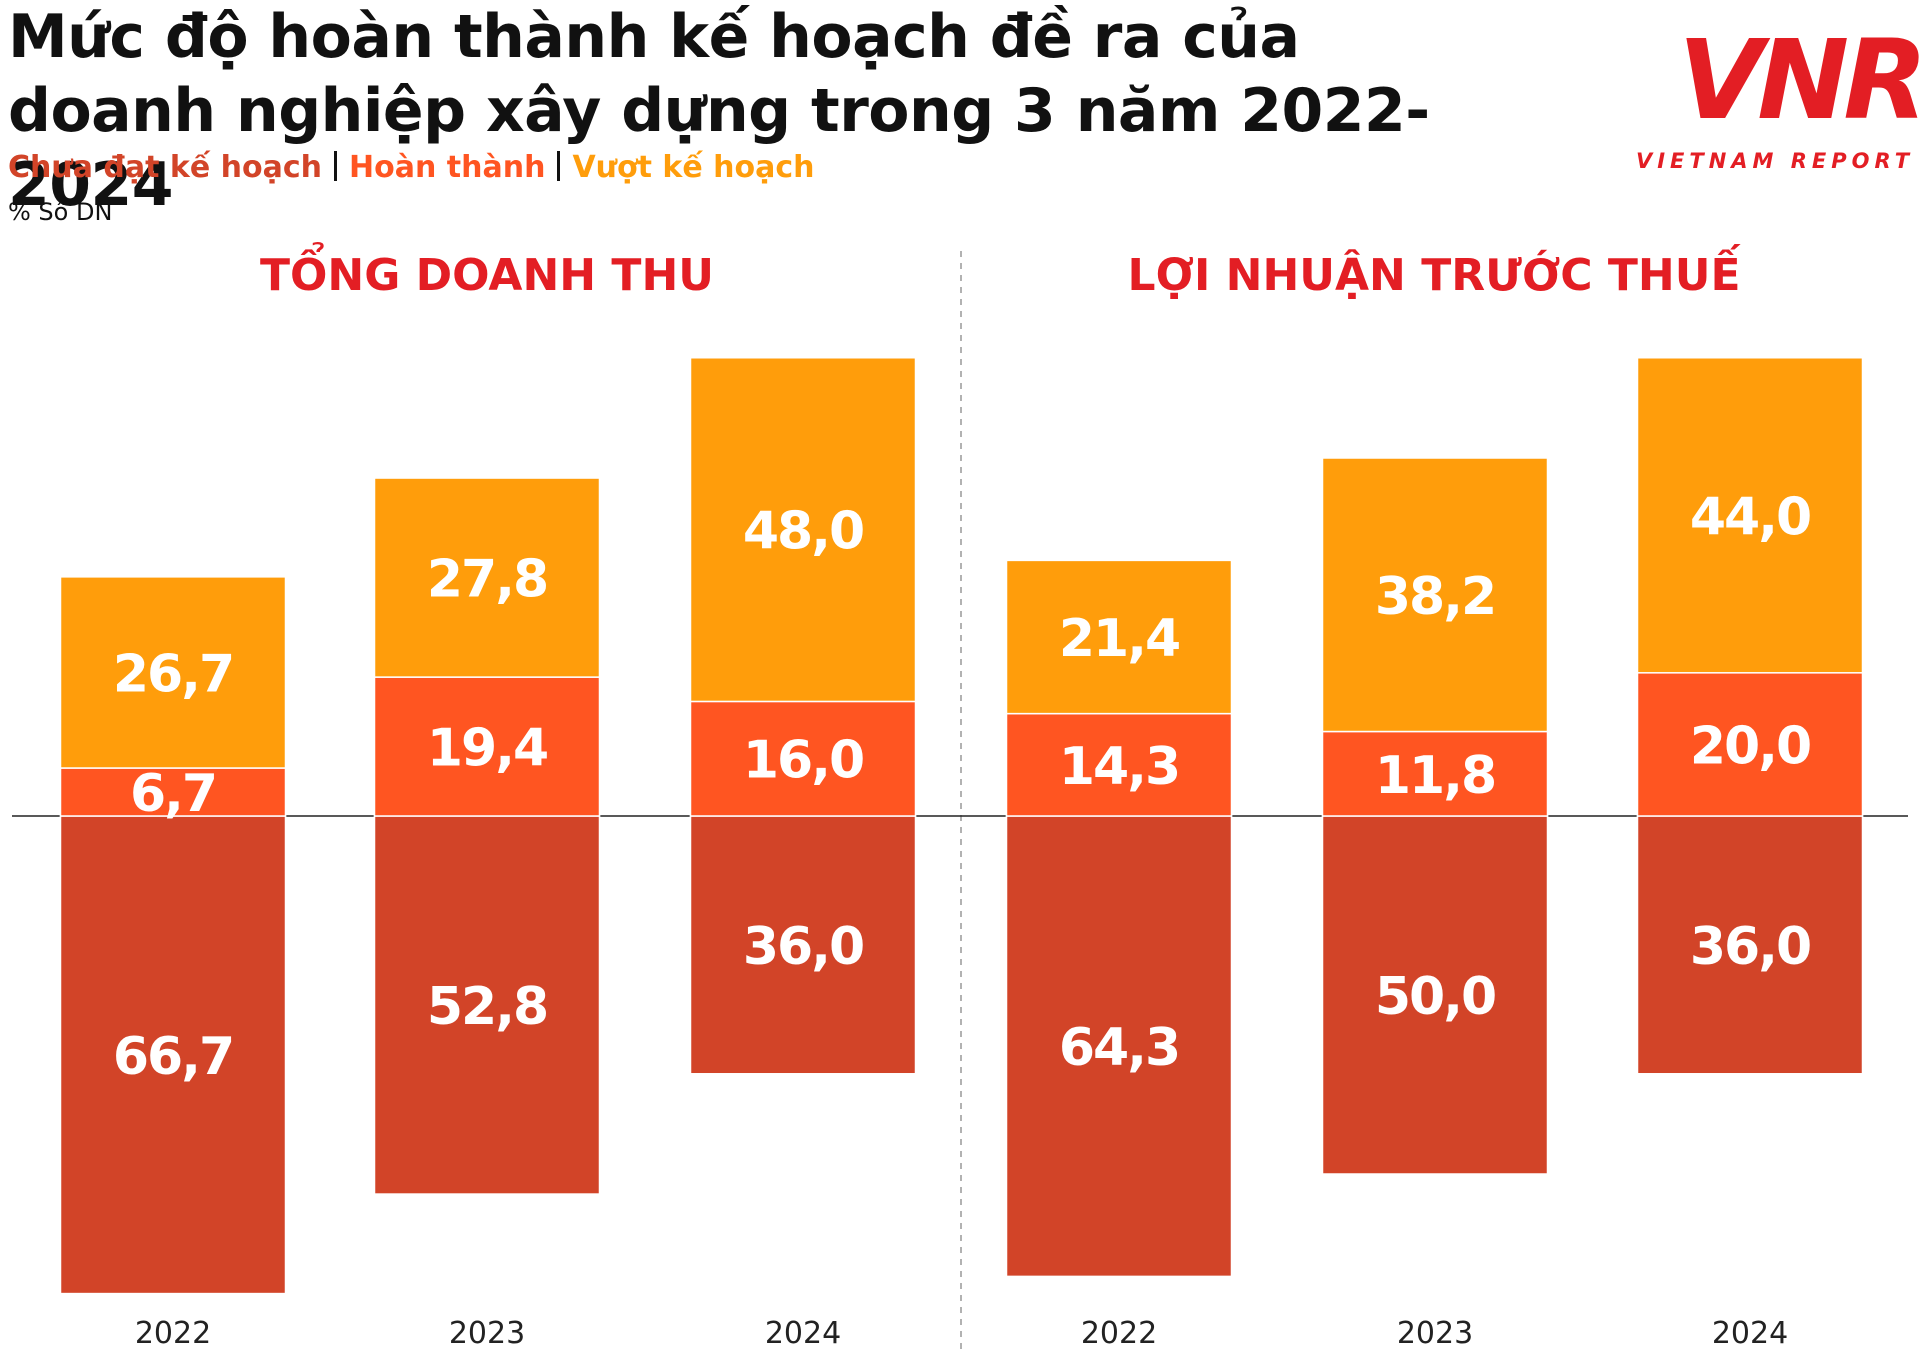 The height and width of the screenshot is (1358, 1920). Describe the element at coordinates (693, 167) in the screenshot. I see `legend-entry: Vượt kế hoạch` at that location.